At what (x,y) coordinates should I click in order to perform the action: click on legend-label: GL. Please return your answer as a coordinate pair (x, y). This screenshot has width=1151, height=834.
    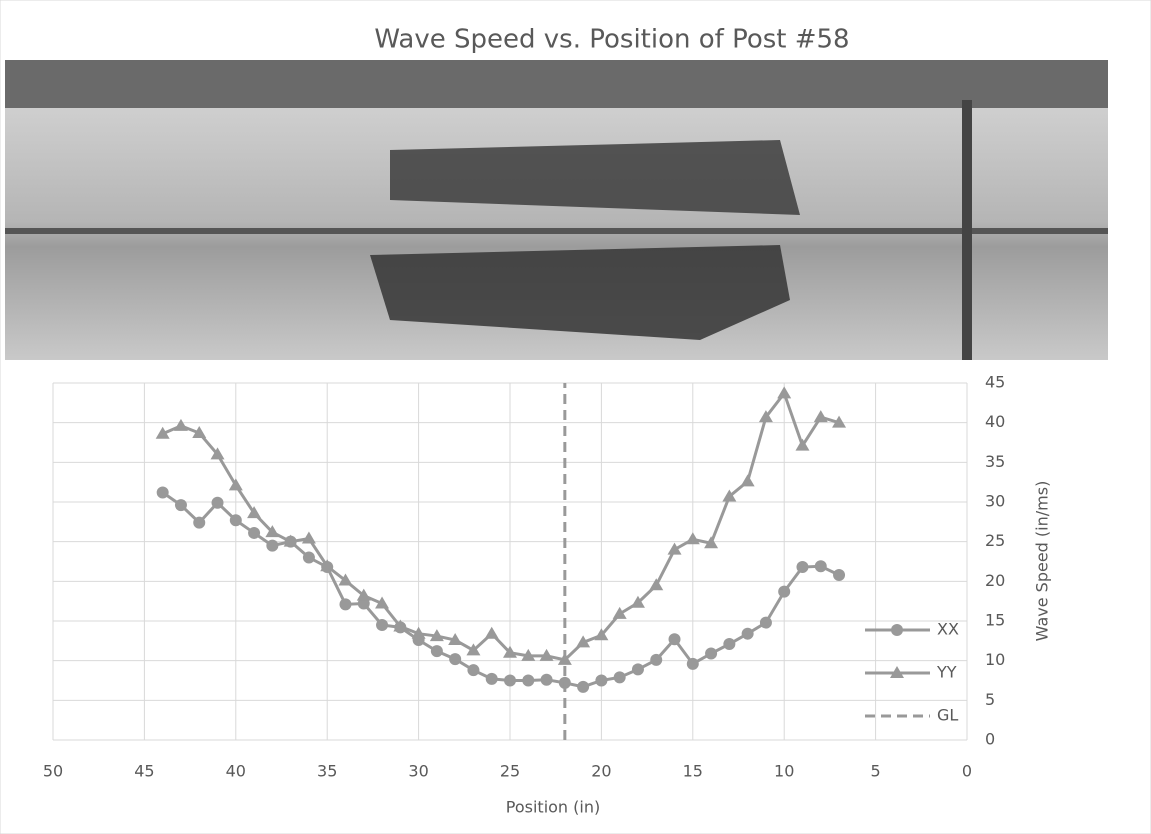
    Looking at the image, I should click on (947, 715).